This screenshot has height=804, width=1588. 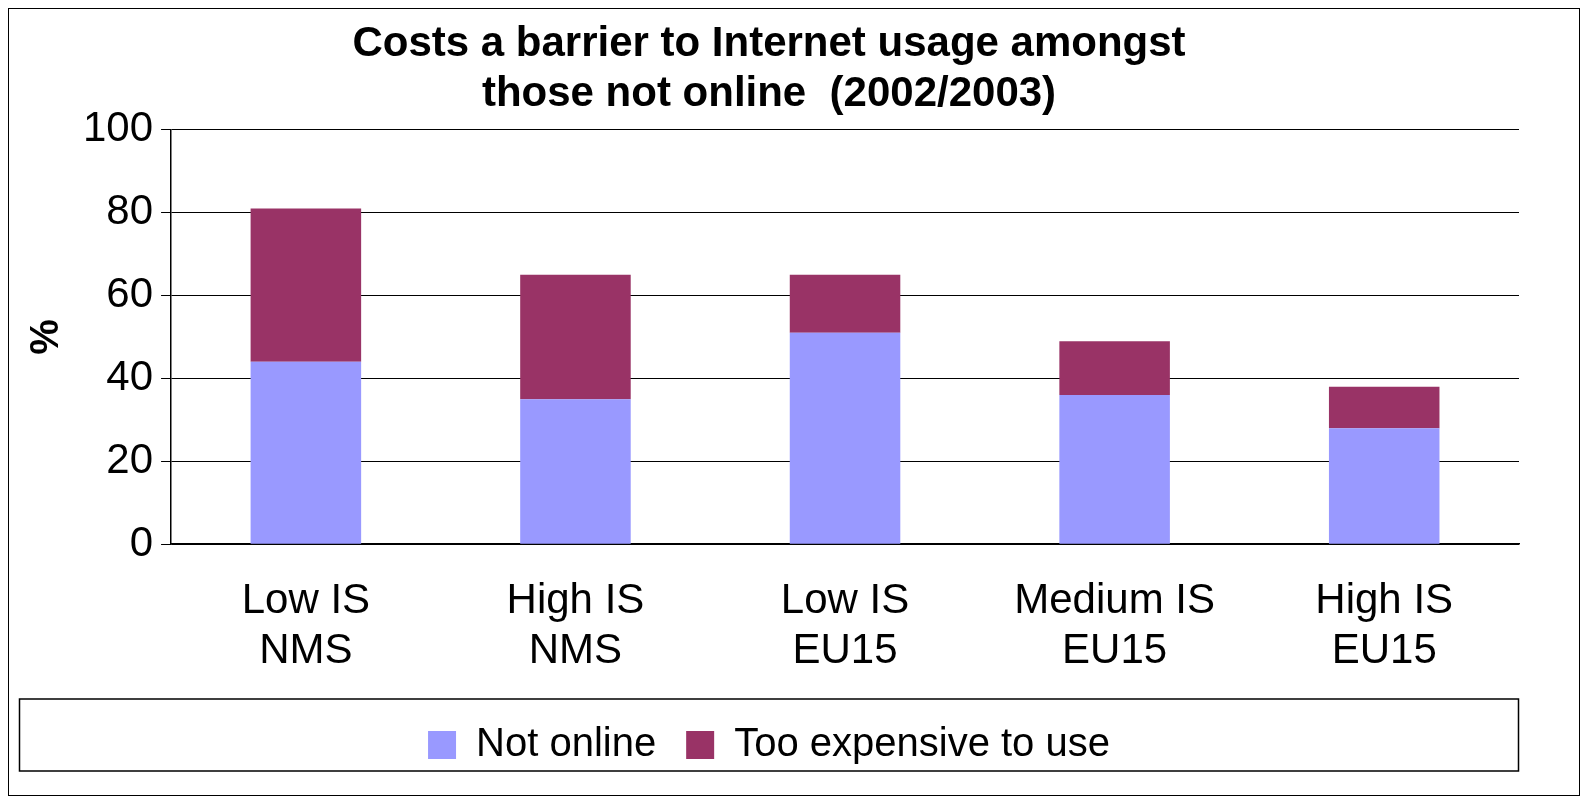 I want to click on legend-label: Too expensive to use, so click(x=922, y=742).